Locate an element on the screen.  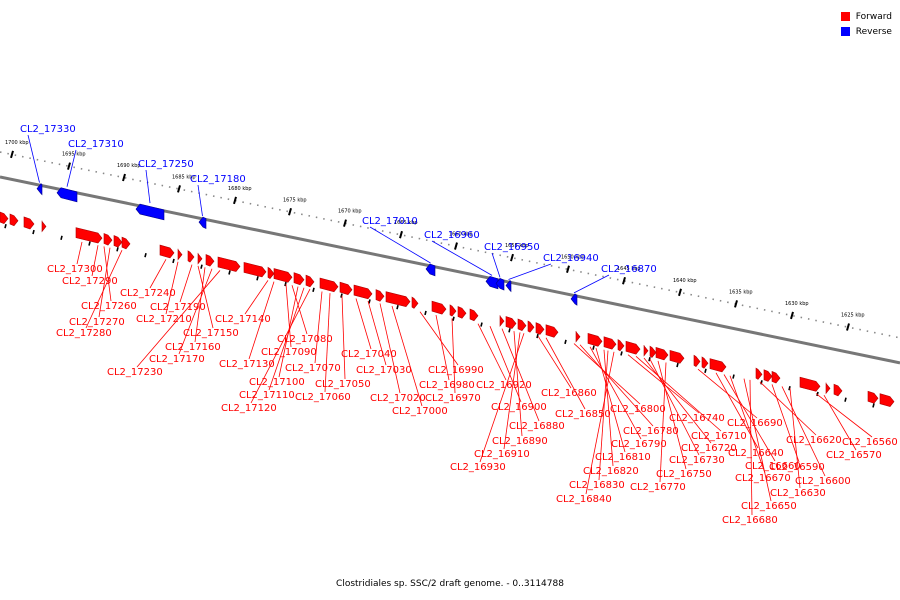
forward-gene-label: CL2_17280 is located at coordinates (84, 333).